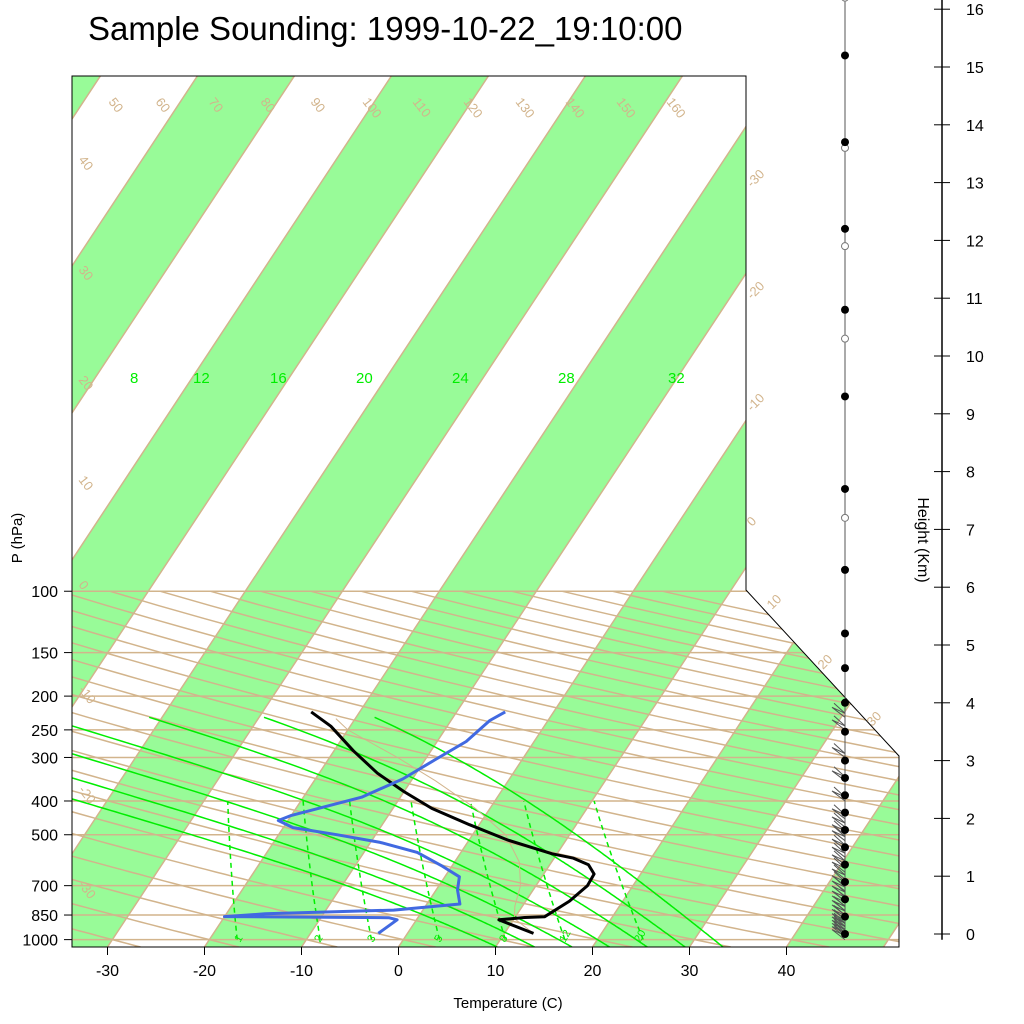 This screenshot has height=1024, width=1024. What do you see at coordinates (44, 731) in the screenshot?
I see `y-tick-label: 250` at bounding box center [44, 731].